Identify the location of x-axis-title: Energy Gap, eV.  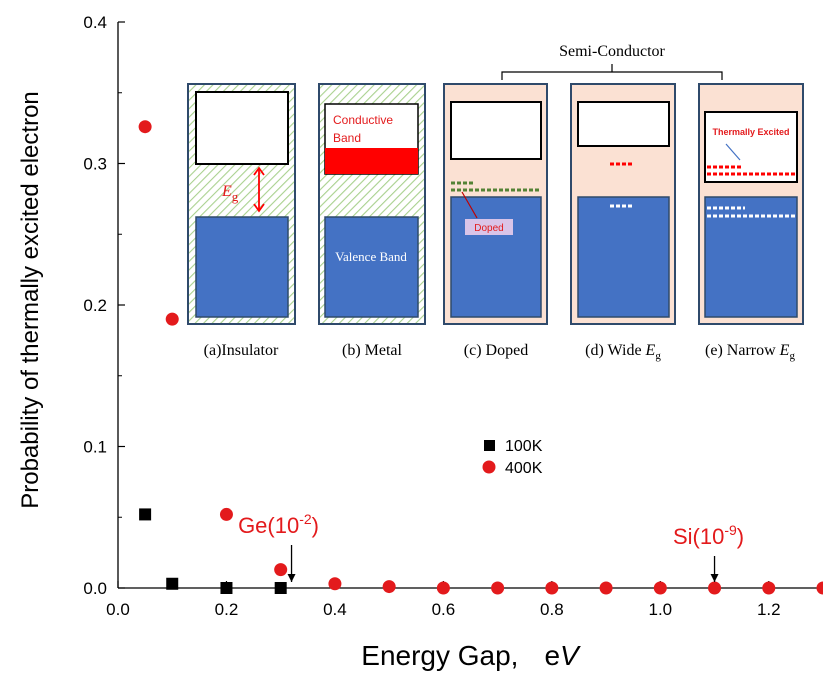
(471, 655).